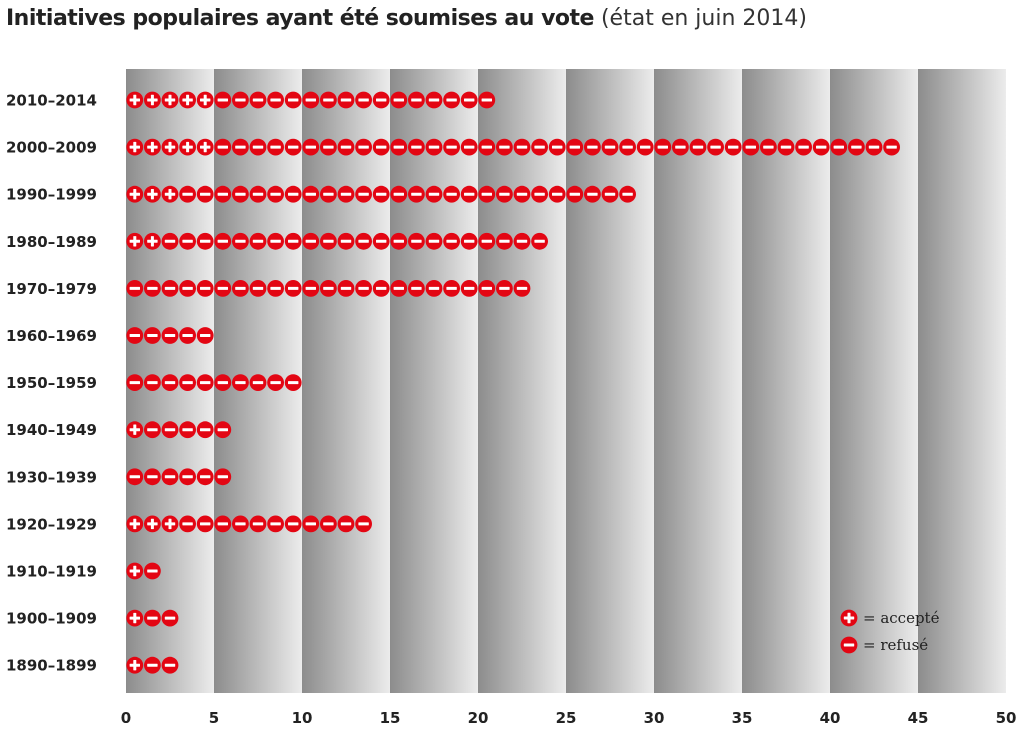 The height and width of the screenshot is (733, 1024). I want to click on chart-title-sub: (état en juin 2014), so click(703, 18).